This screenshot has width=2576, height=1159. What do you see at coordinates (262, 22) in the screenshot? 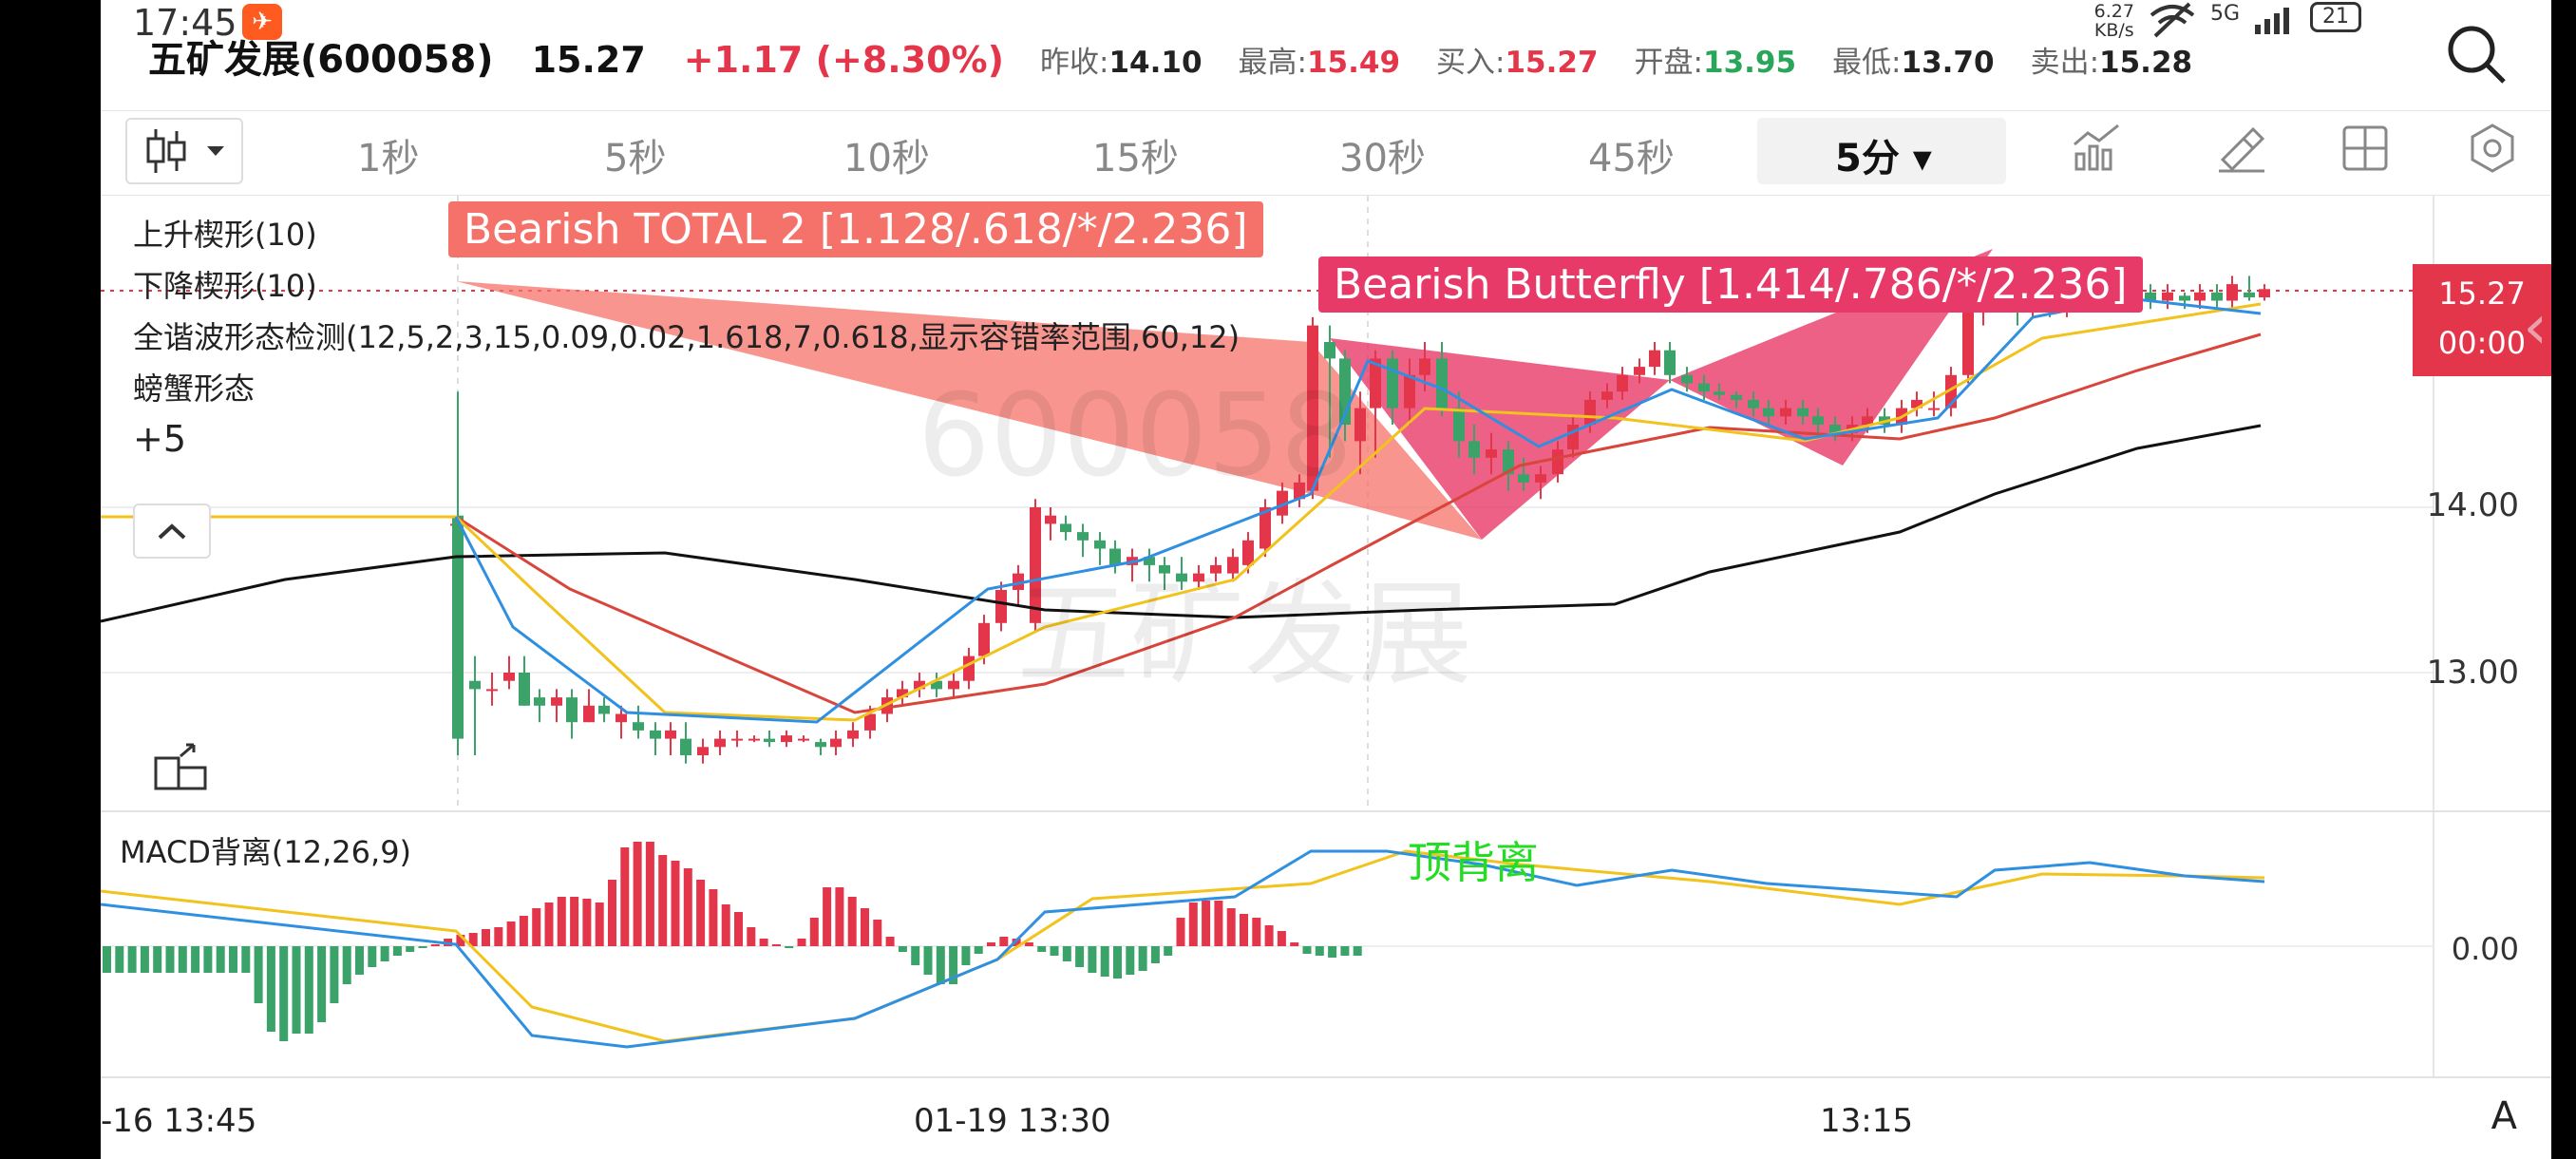
I see `notification-app-icon: ✈` at bounding box center [262, 22].